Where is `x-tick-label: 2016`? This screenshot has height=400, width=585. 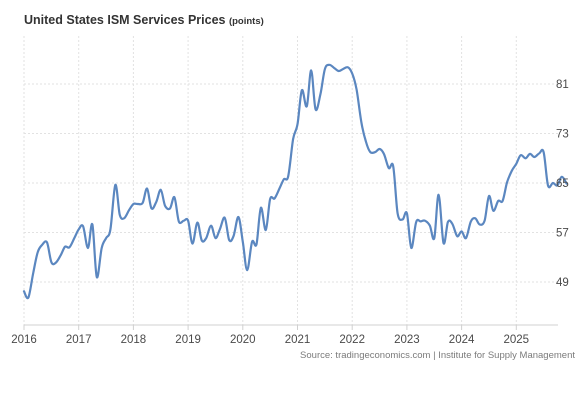 x-tick-label: 2016 is located at coordinates (24, 340).